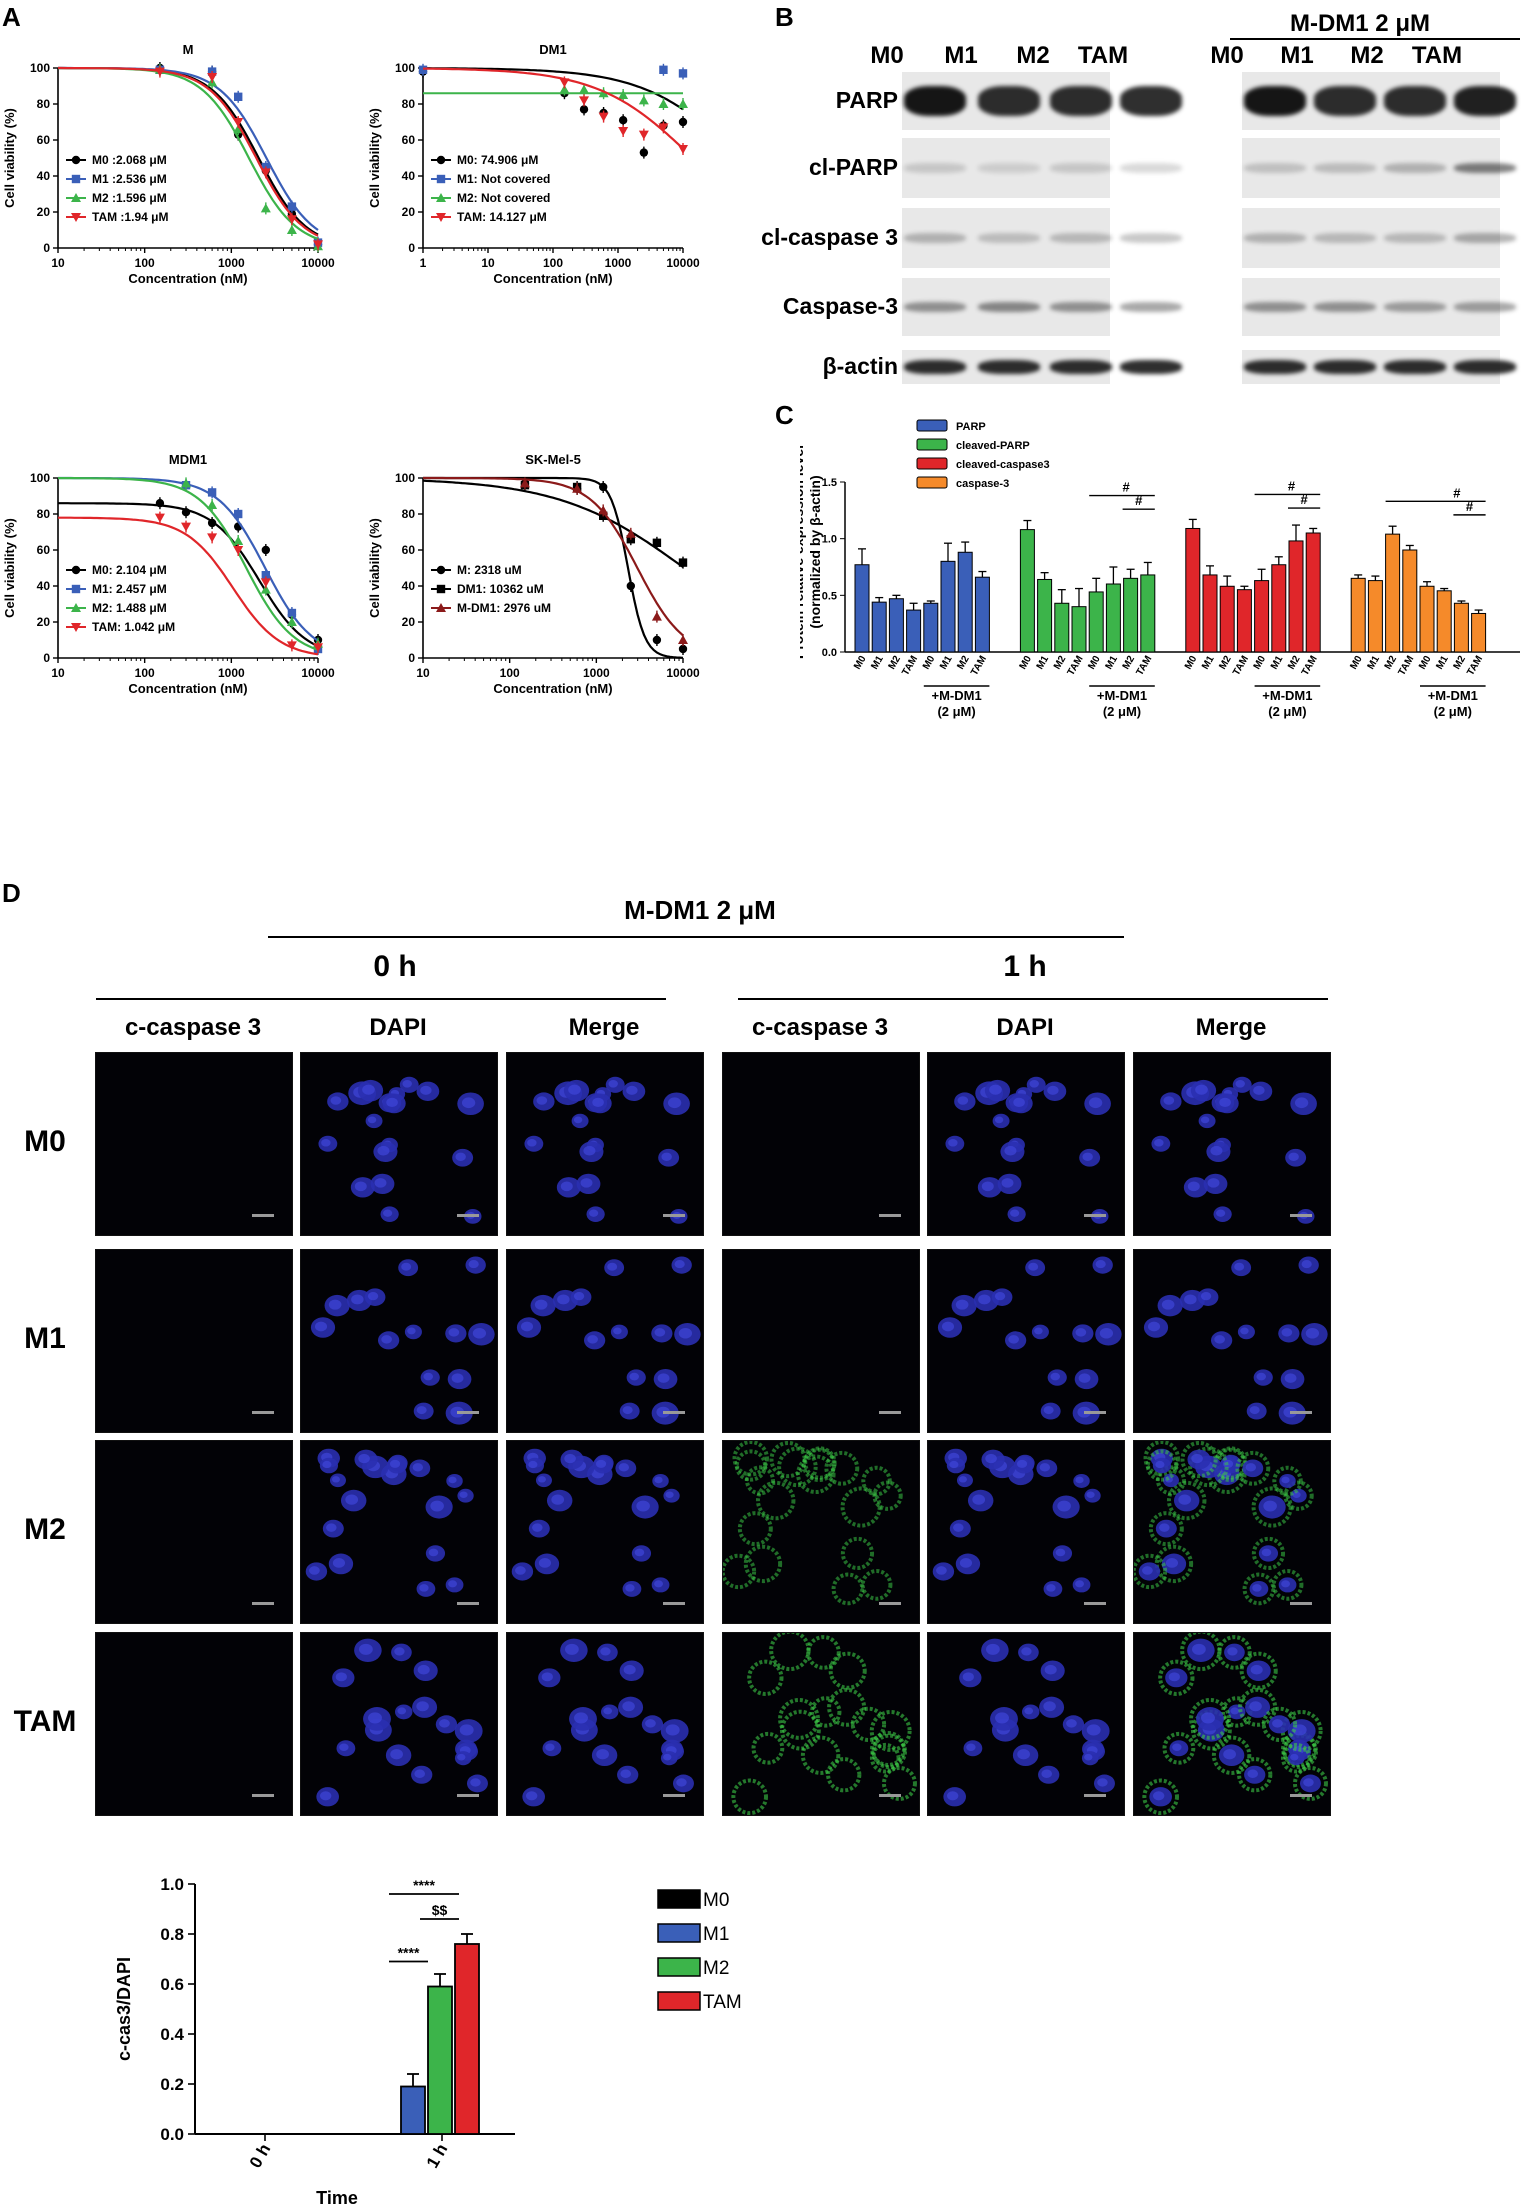 The height and width of the screenshot is (2209, 1533). Describe the element at coordinates (399, 1341) in the screenshot. I see `micrograph` at that location.